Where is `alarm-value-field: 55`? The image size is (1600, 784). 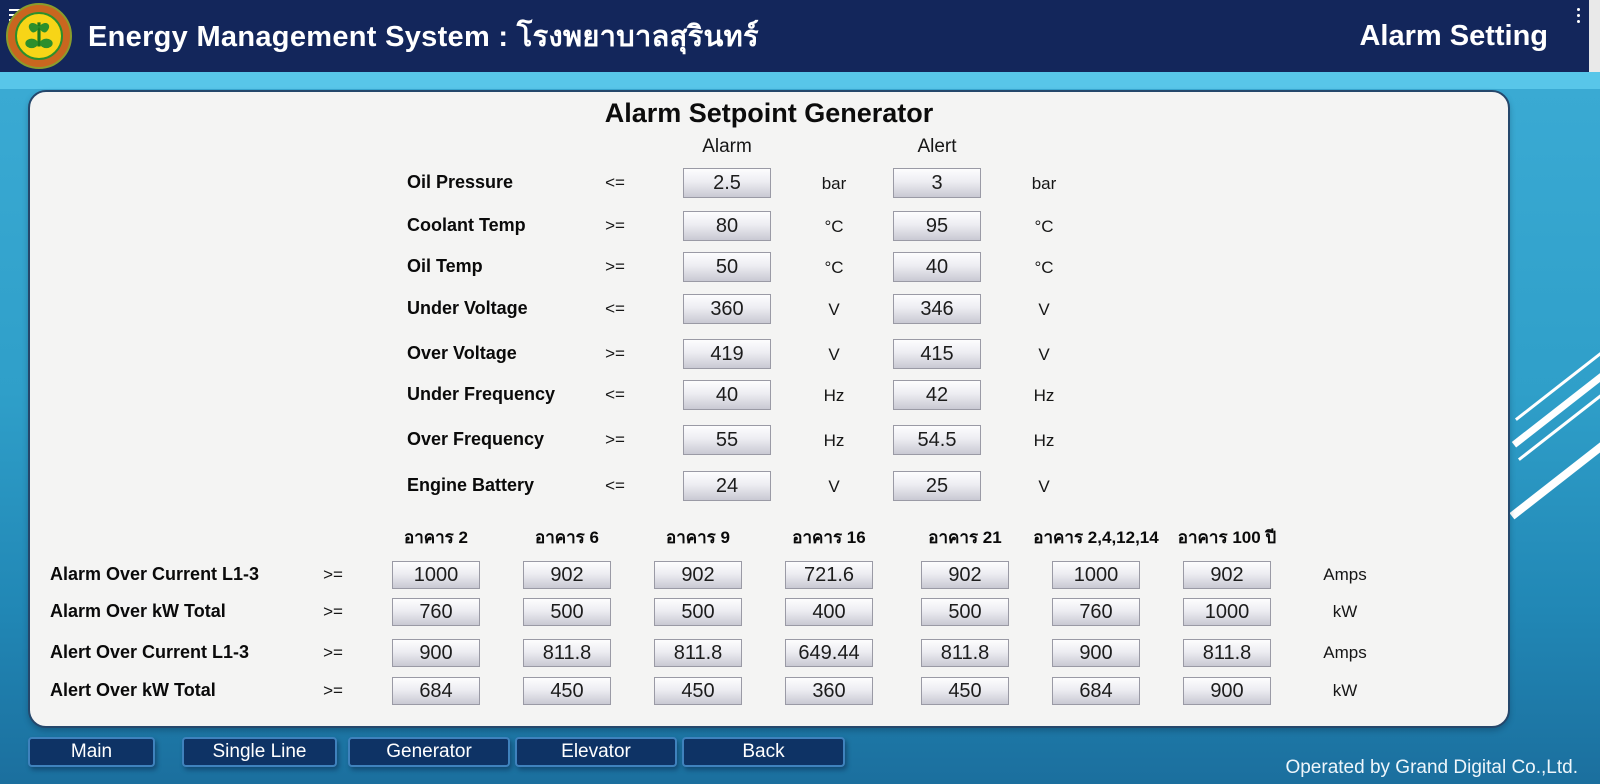 alarm-value-field: 55 is located at coordinates (727, 440).